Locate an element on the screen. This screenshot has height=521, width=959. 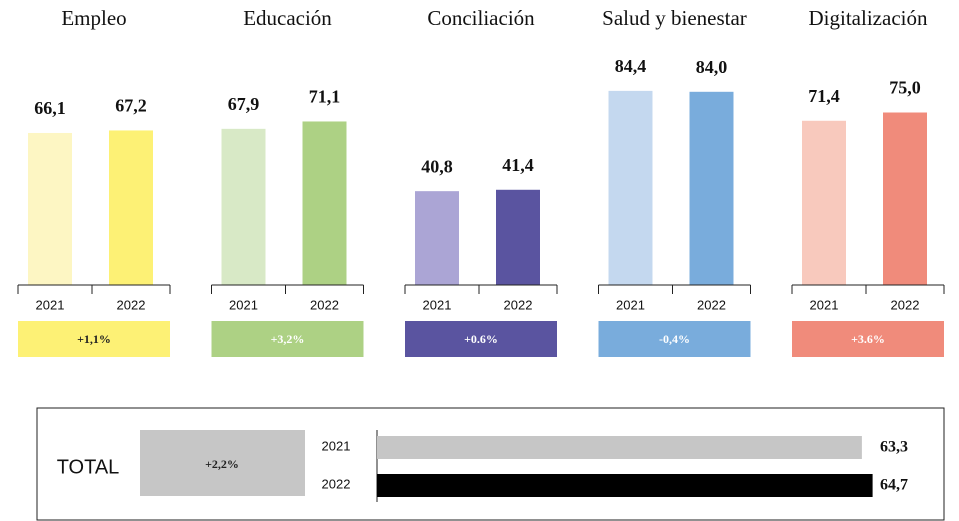
panel-title: Conciliación is located at coordinates (481, 18).